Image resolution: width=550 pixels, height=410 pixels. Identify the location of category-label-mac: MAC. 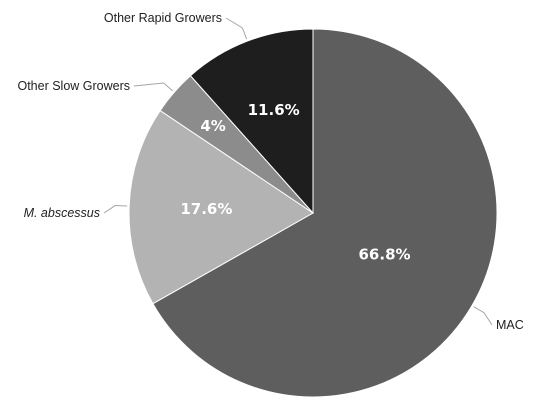
(510, 325).